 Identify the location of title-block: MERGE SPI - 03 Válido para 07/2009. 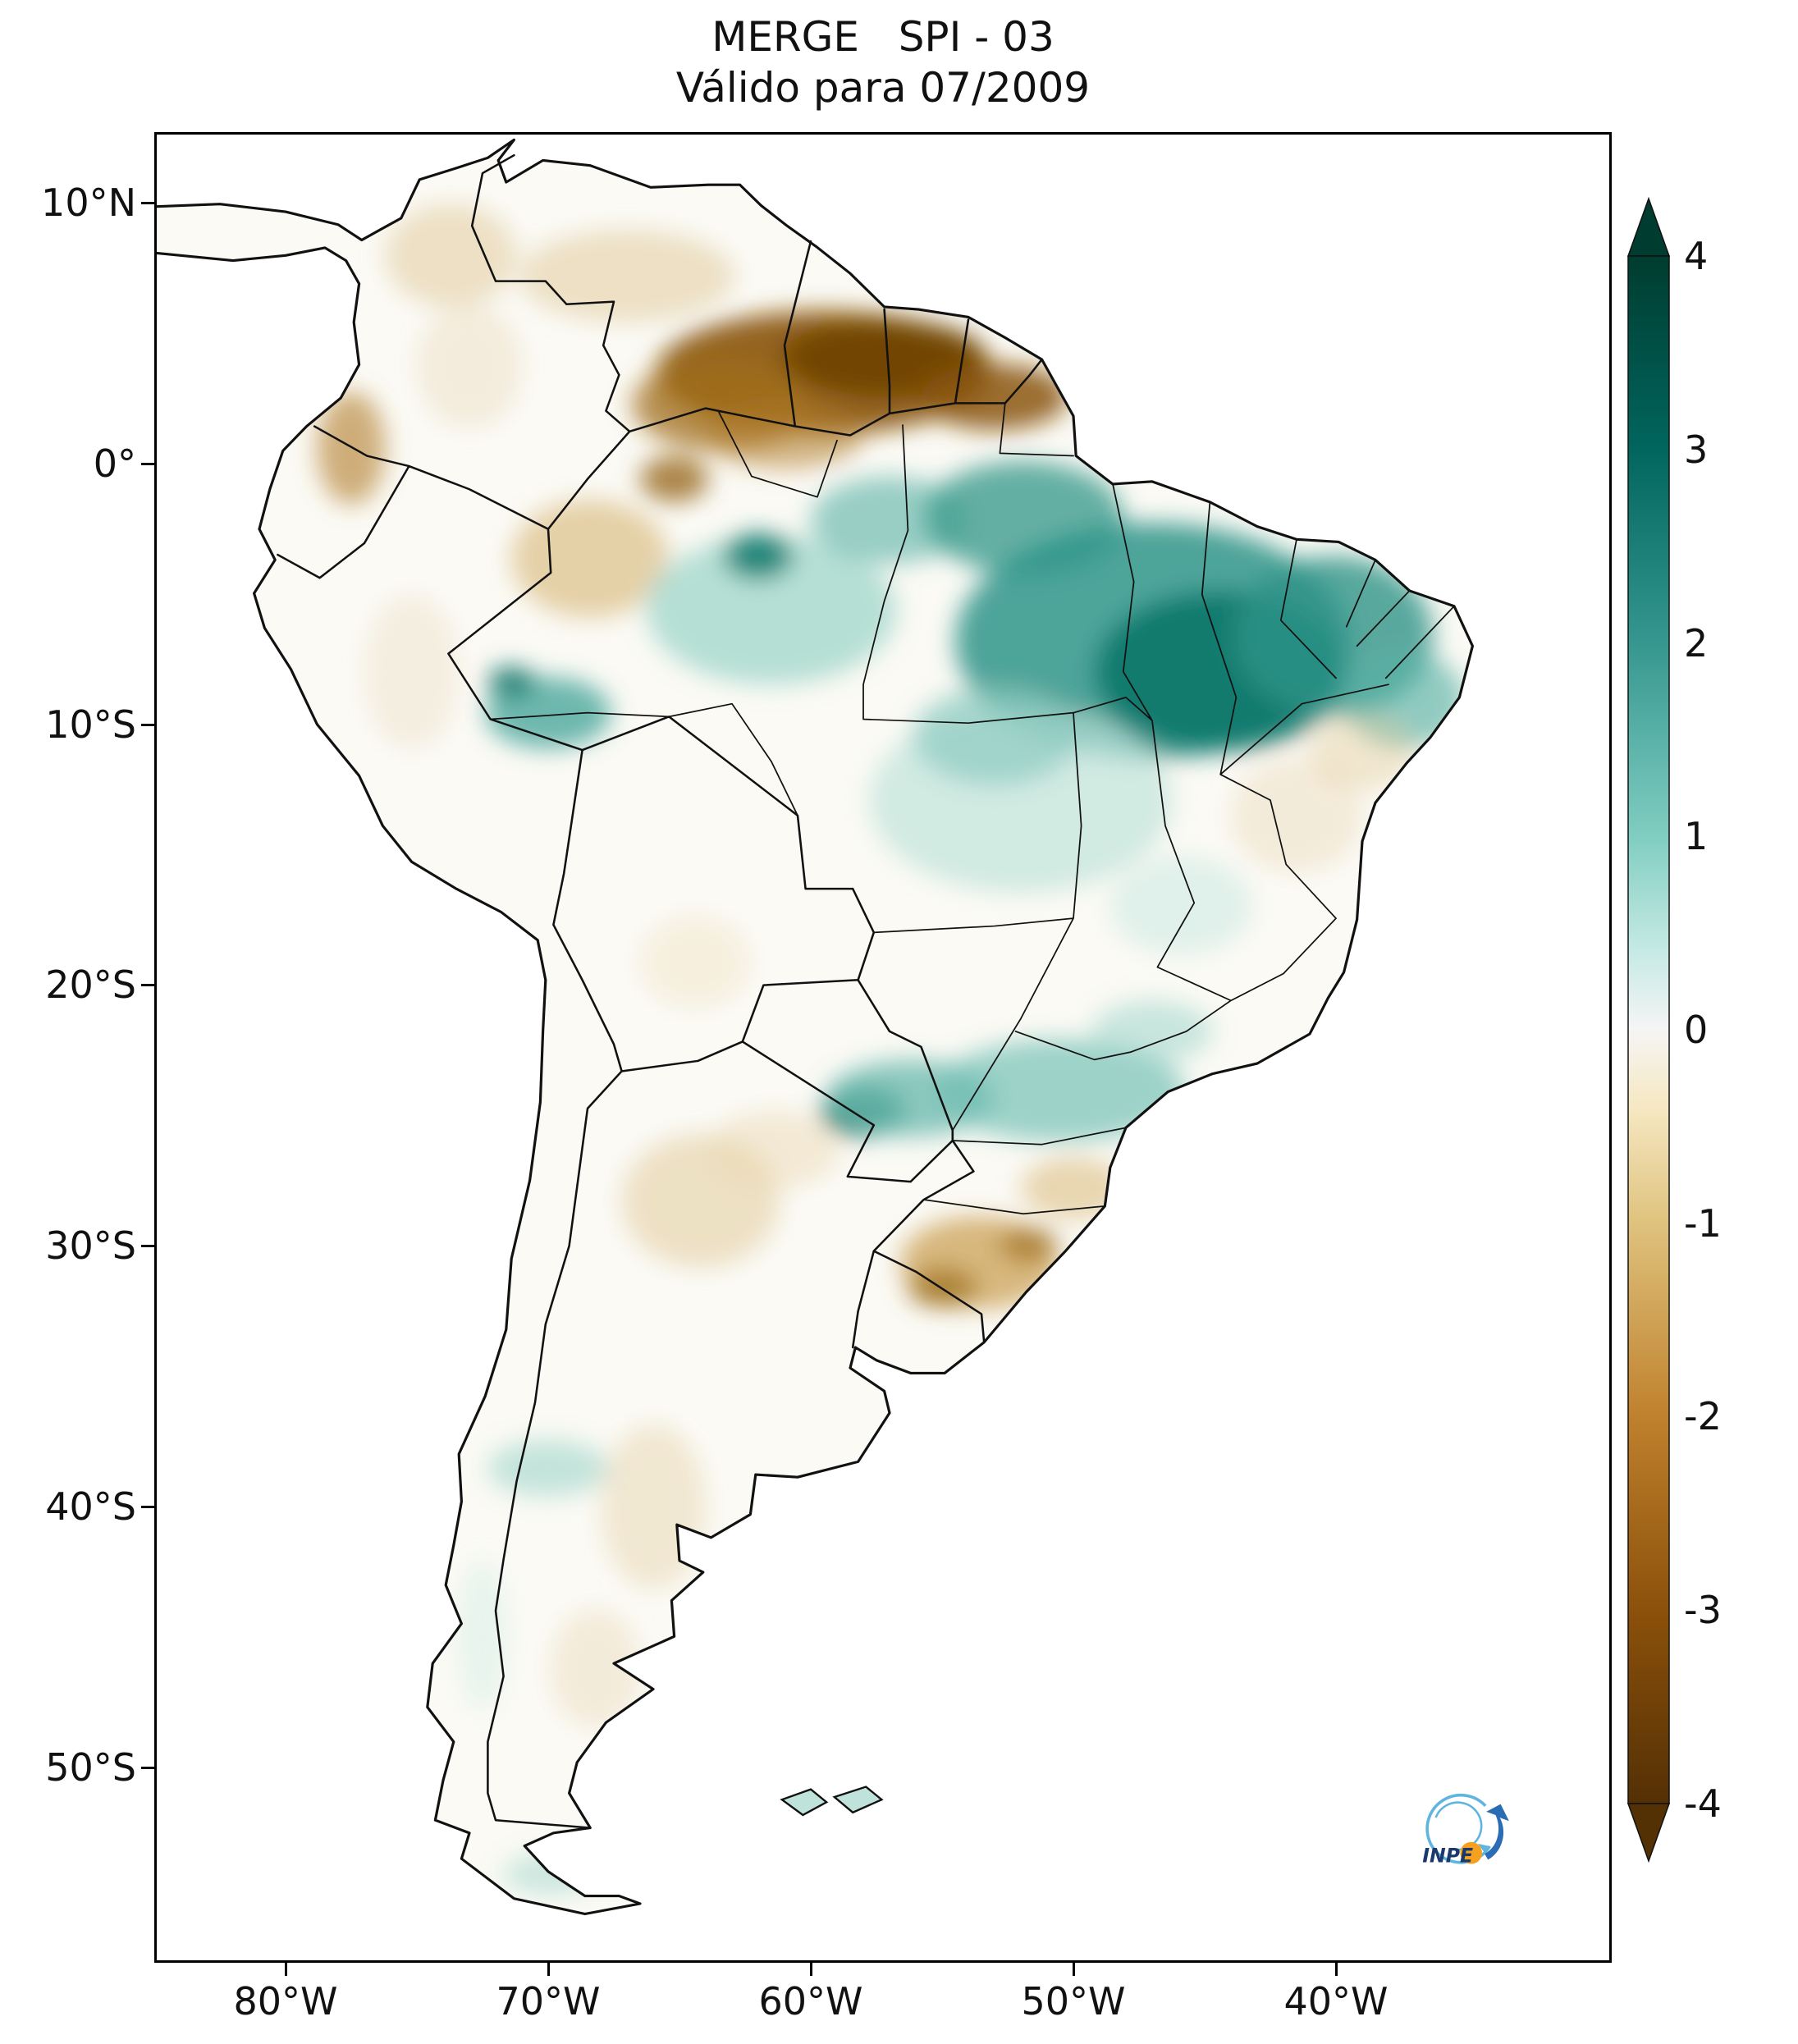
(883, 62).